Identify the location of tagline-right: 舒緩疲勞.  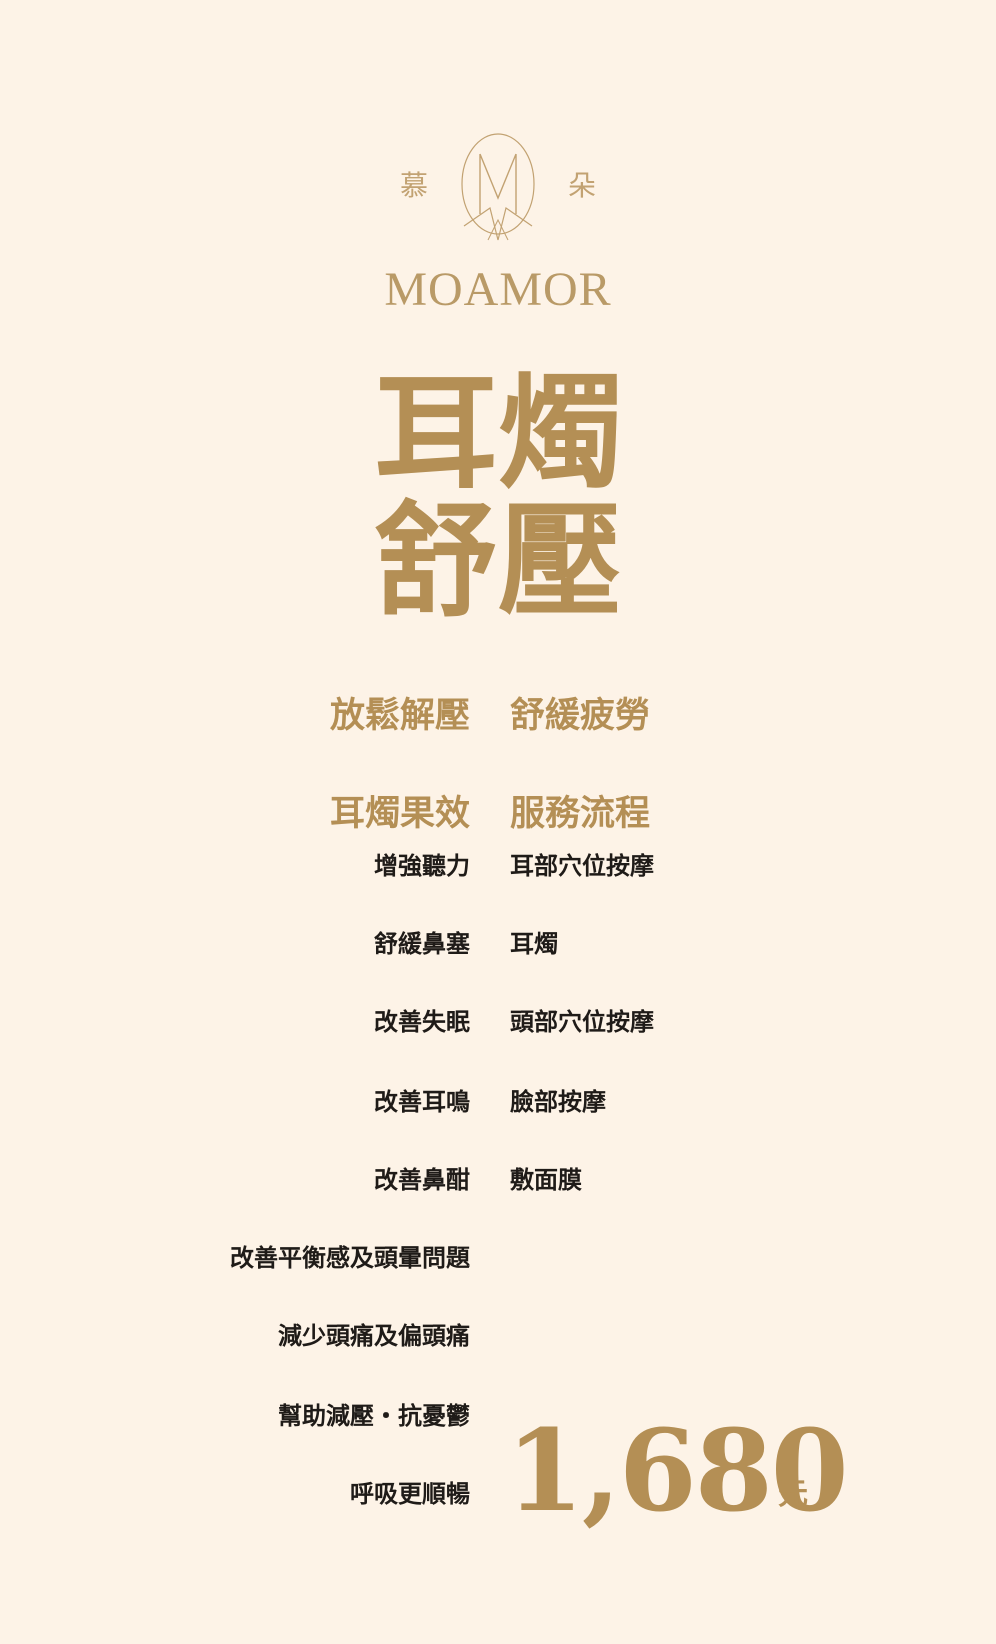
(580, 715).